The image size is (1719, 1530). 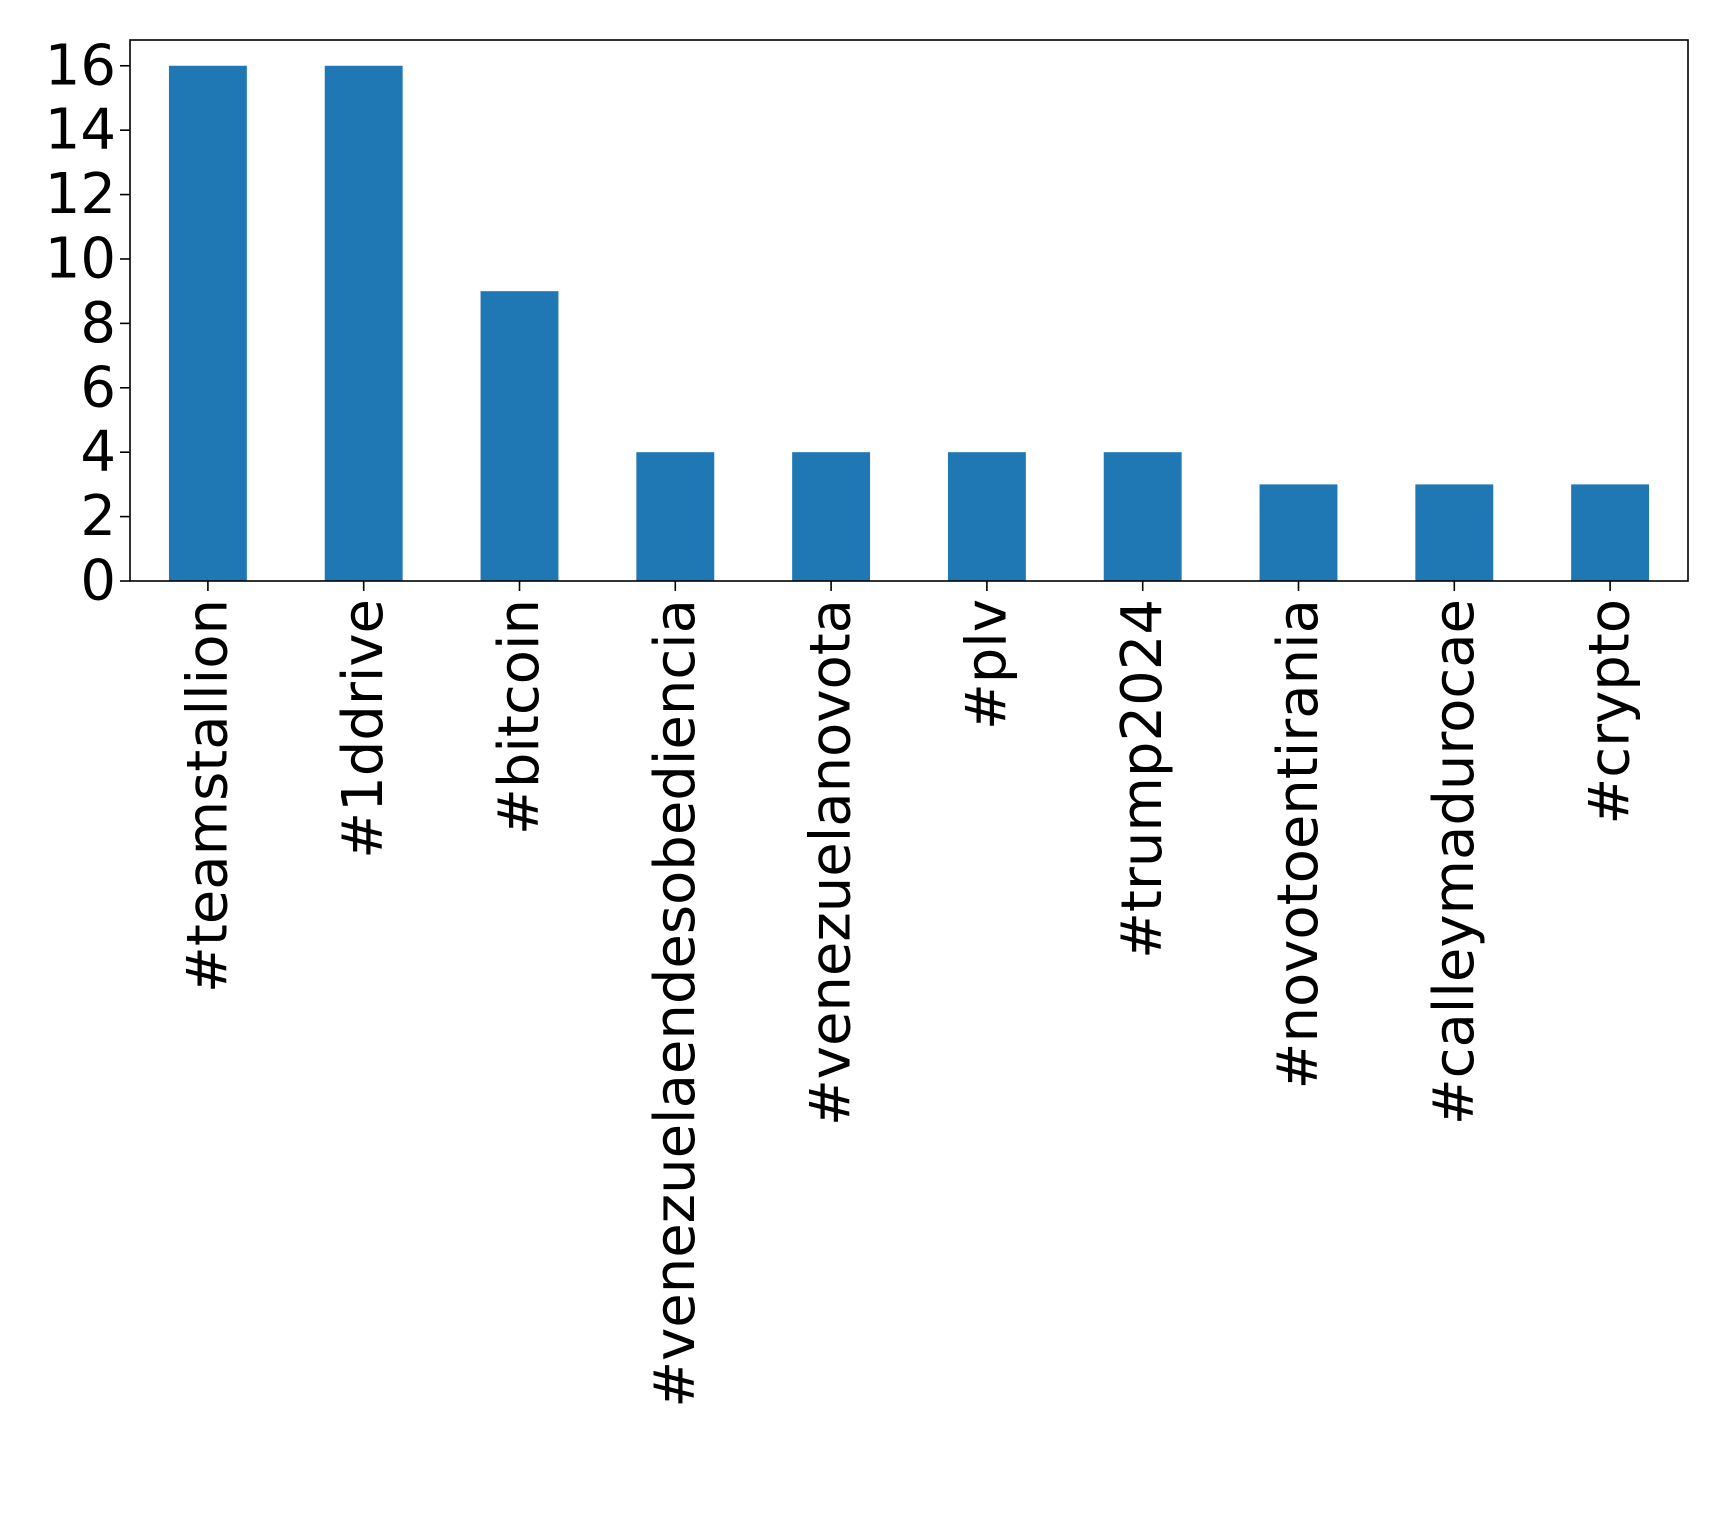 I want to click on x-tick-label-5: #plv, so click(x=986, y=664).